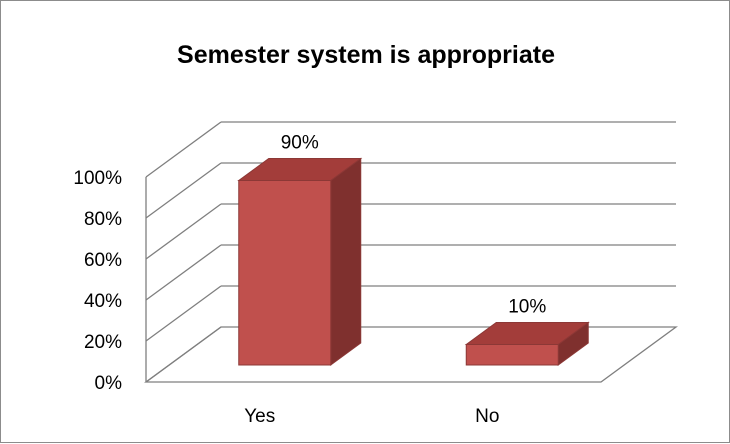  Describe the element at coordinates (259, 416) in the screenshot. I see `x-tick-label: Yes` at that location.